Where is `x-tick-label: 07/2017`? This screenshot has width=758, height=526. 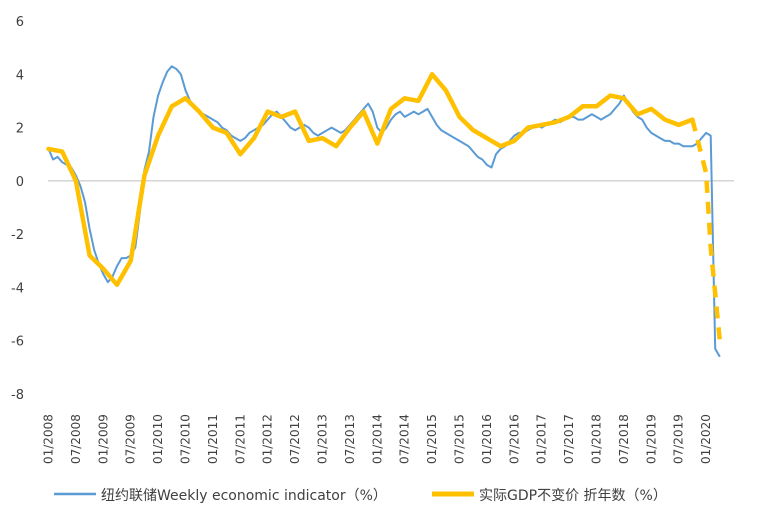
x-tick-label: 07/2017 is located at coordinates (569, 439).